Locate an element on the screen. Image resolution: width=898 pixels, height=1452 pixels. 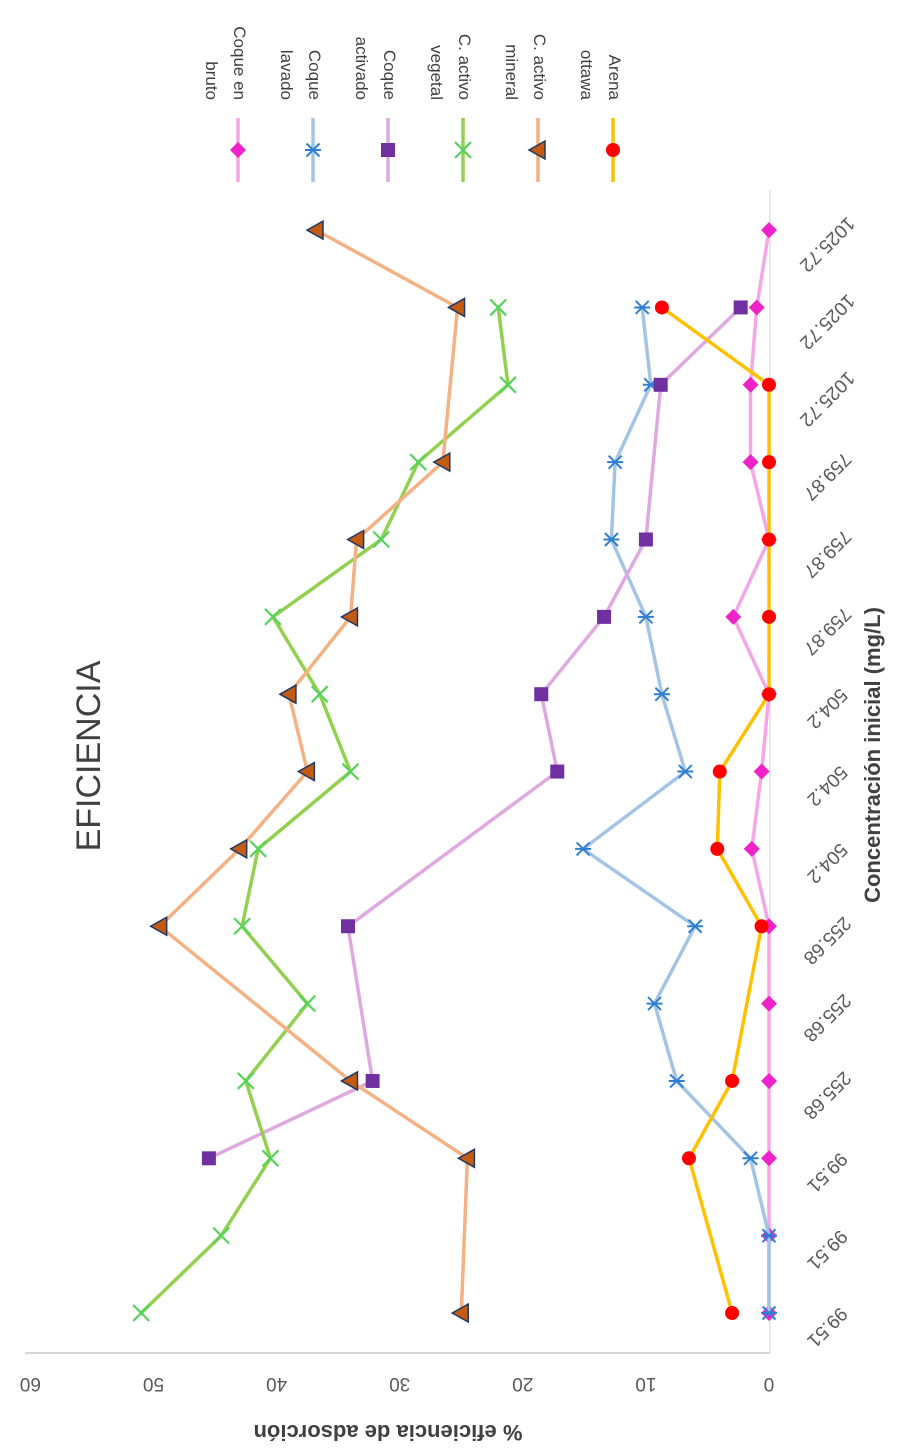
y-tick-label: 10 is located at coordinates (645, 1383).